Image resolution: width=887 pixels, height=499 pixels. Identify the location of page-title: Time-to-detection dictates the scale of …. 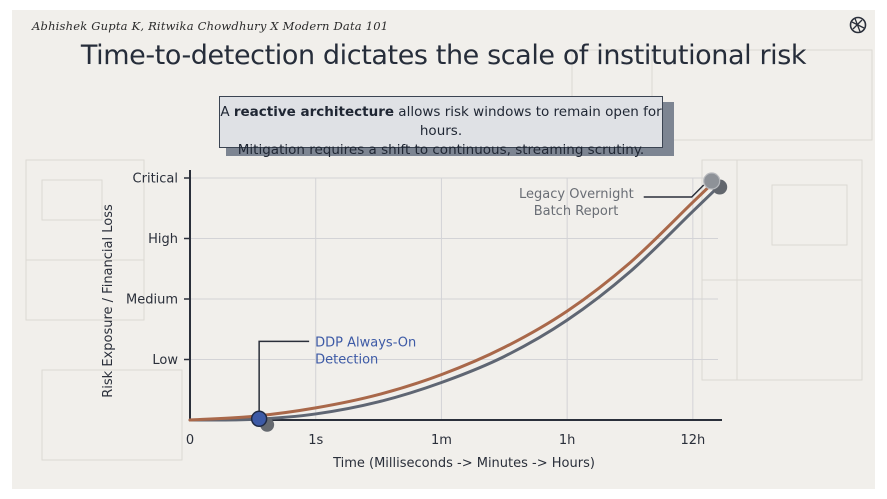
(443, 55).